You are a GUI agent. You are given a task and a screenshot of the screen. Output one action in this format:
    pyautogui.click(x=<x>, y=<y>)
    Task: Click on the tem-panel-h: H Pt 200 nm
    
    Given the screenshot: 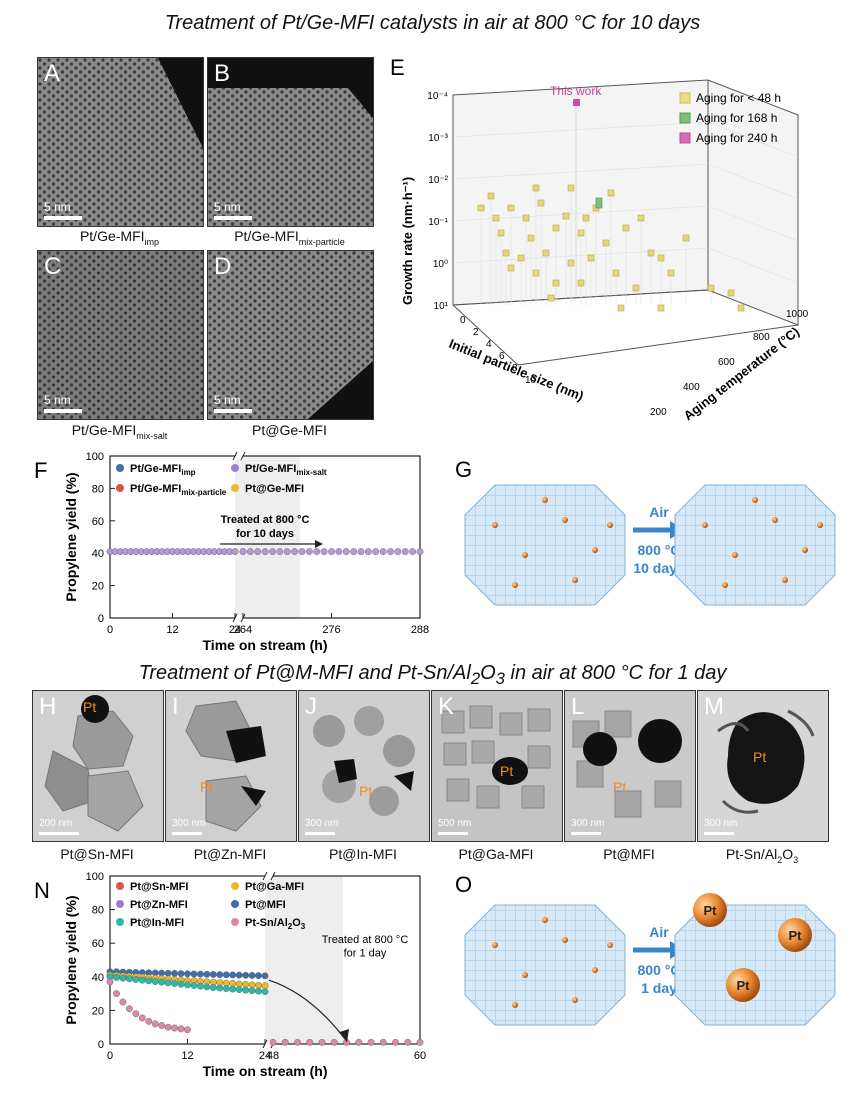 What is the action you would take?
    pyautogui.click(x=98, y=766)
    